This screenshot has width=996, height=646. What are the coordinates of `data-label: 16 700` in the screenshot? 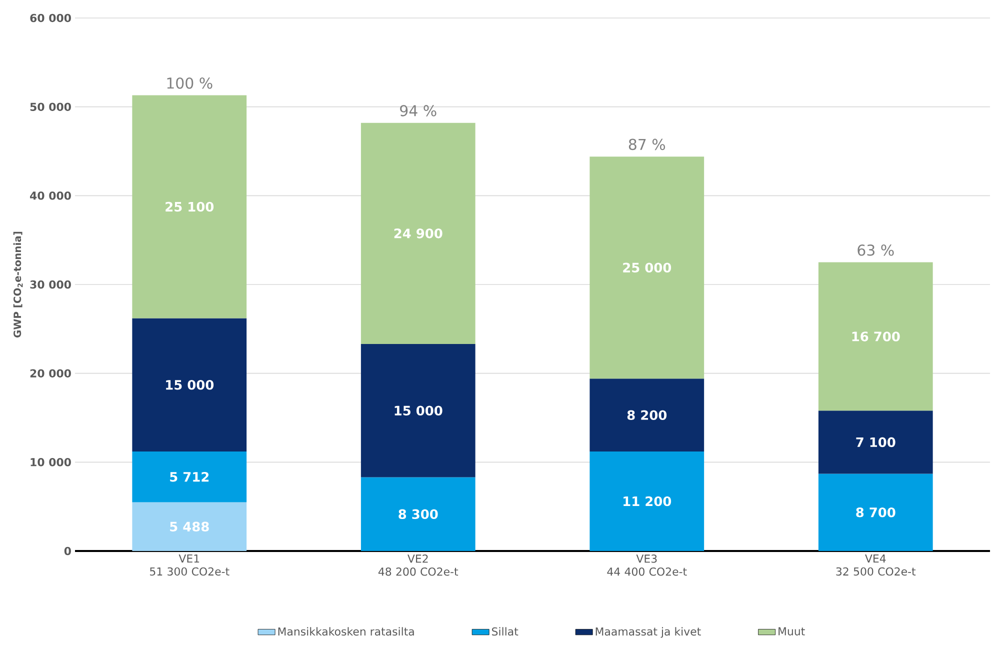 It's located at (876, 337).